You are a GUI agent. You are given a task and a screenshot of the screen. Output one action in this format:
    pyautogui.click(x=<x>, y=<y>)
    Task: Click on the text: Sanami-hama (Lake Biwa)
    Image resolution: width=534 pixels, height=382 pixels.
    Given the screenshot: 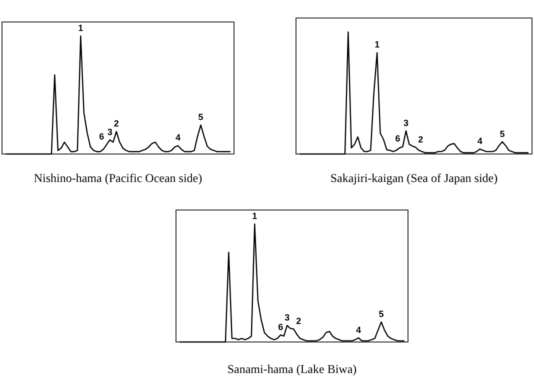 What is the action you would take?
    pyautogui.click(x=292, y=369)
    